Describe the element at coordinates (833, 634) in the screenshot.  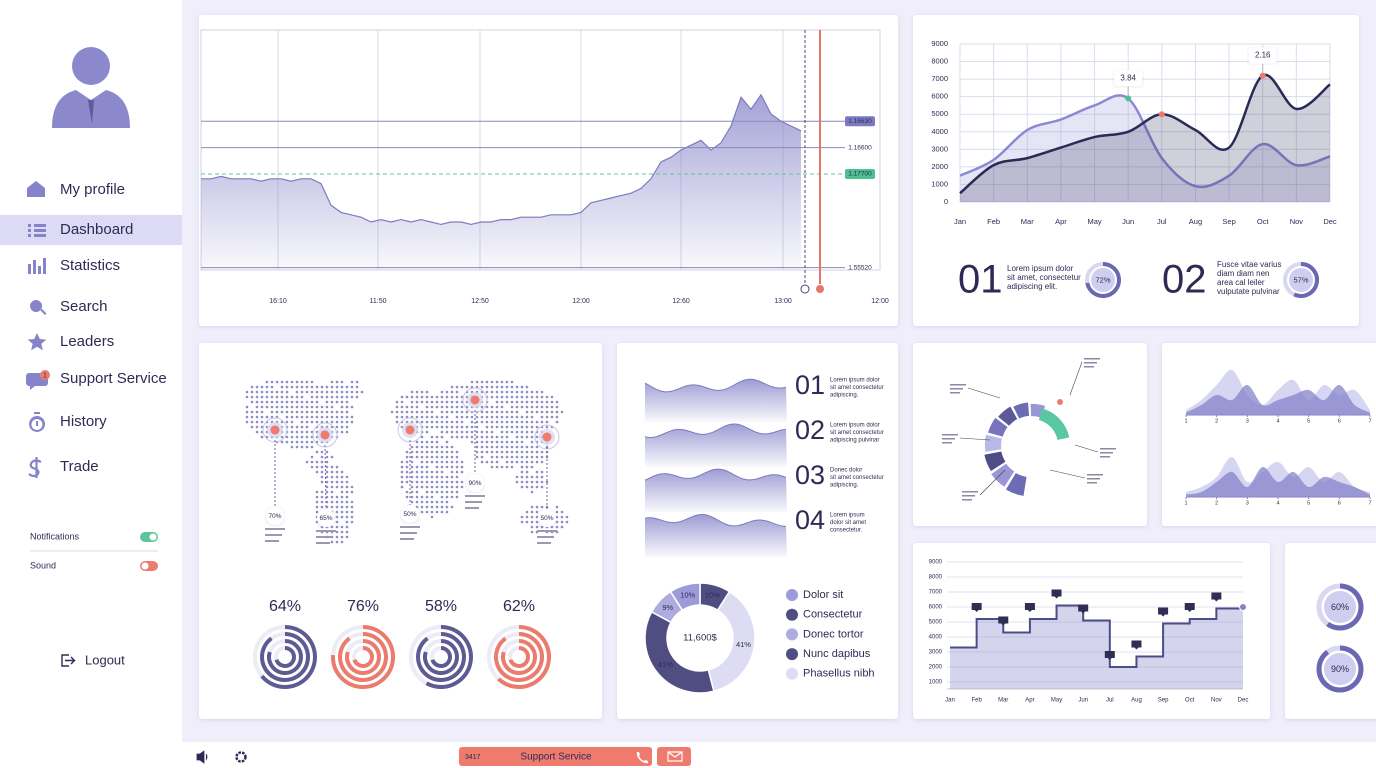
I see `legend-label: Donec tortor` at that location.